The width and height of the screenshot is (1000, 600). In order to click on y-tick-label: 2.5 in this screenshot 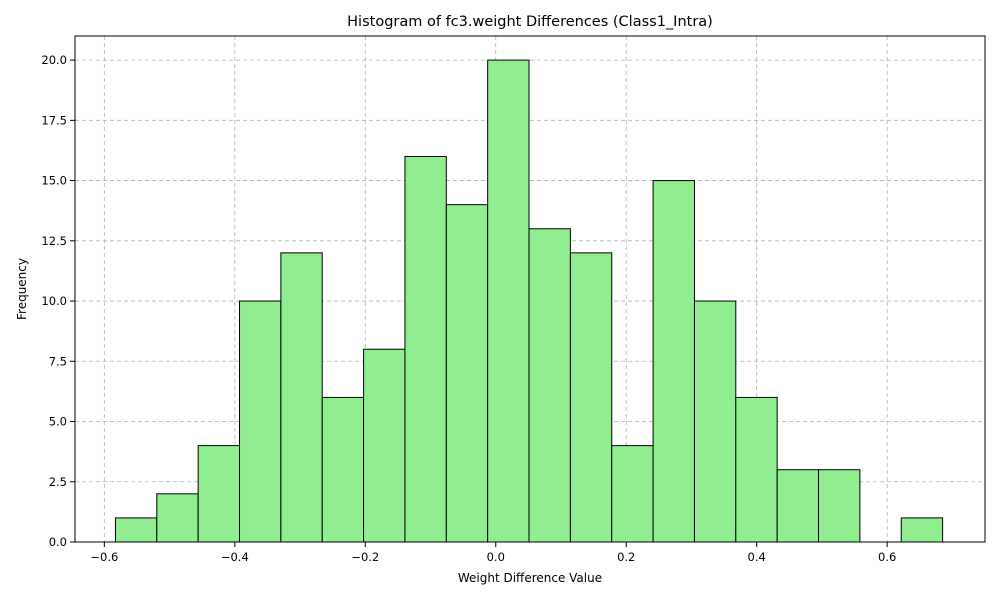, I will do `click(58, 482)`.